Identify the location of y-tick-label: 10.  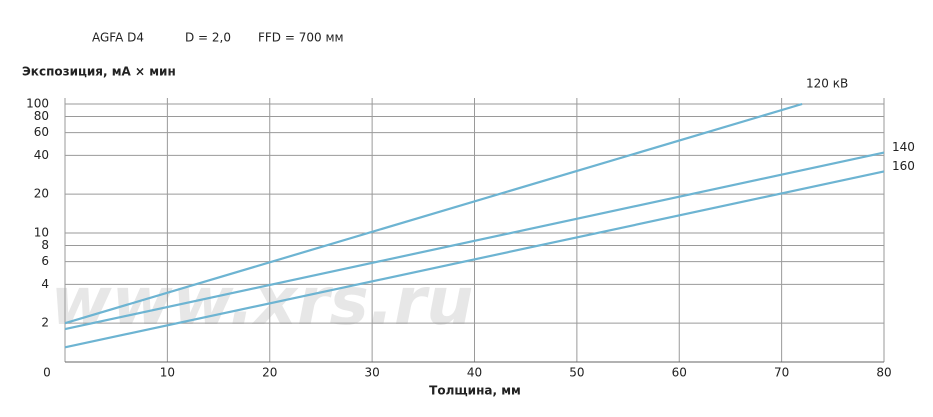
(41, 233).